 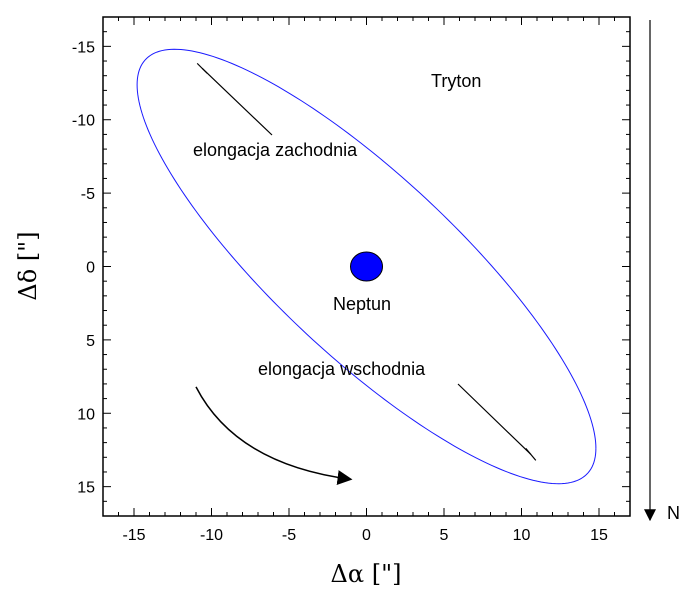 I want to click on y-axis-title: Δδ ["], so click(x=28, y=265).